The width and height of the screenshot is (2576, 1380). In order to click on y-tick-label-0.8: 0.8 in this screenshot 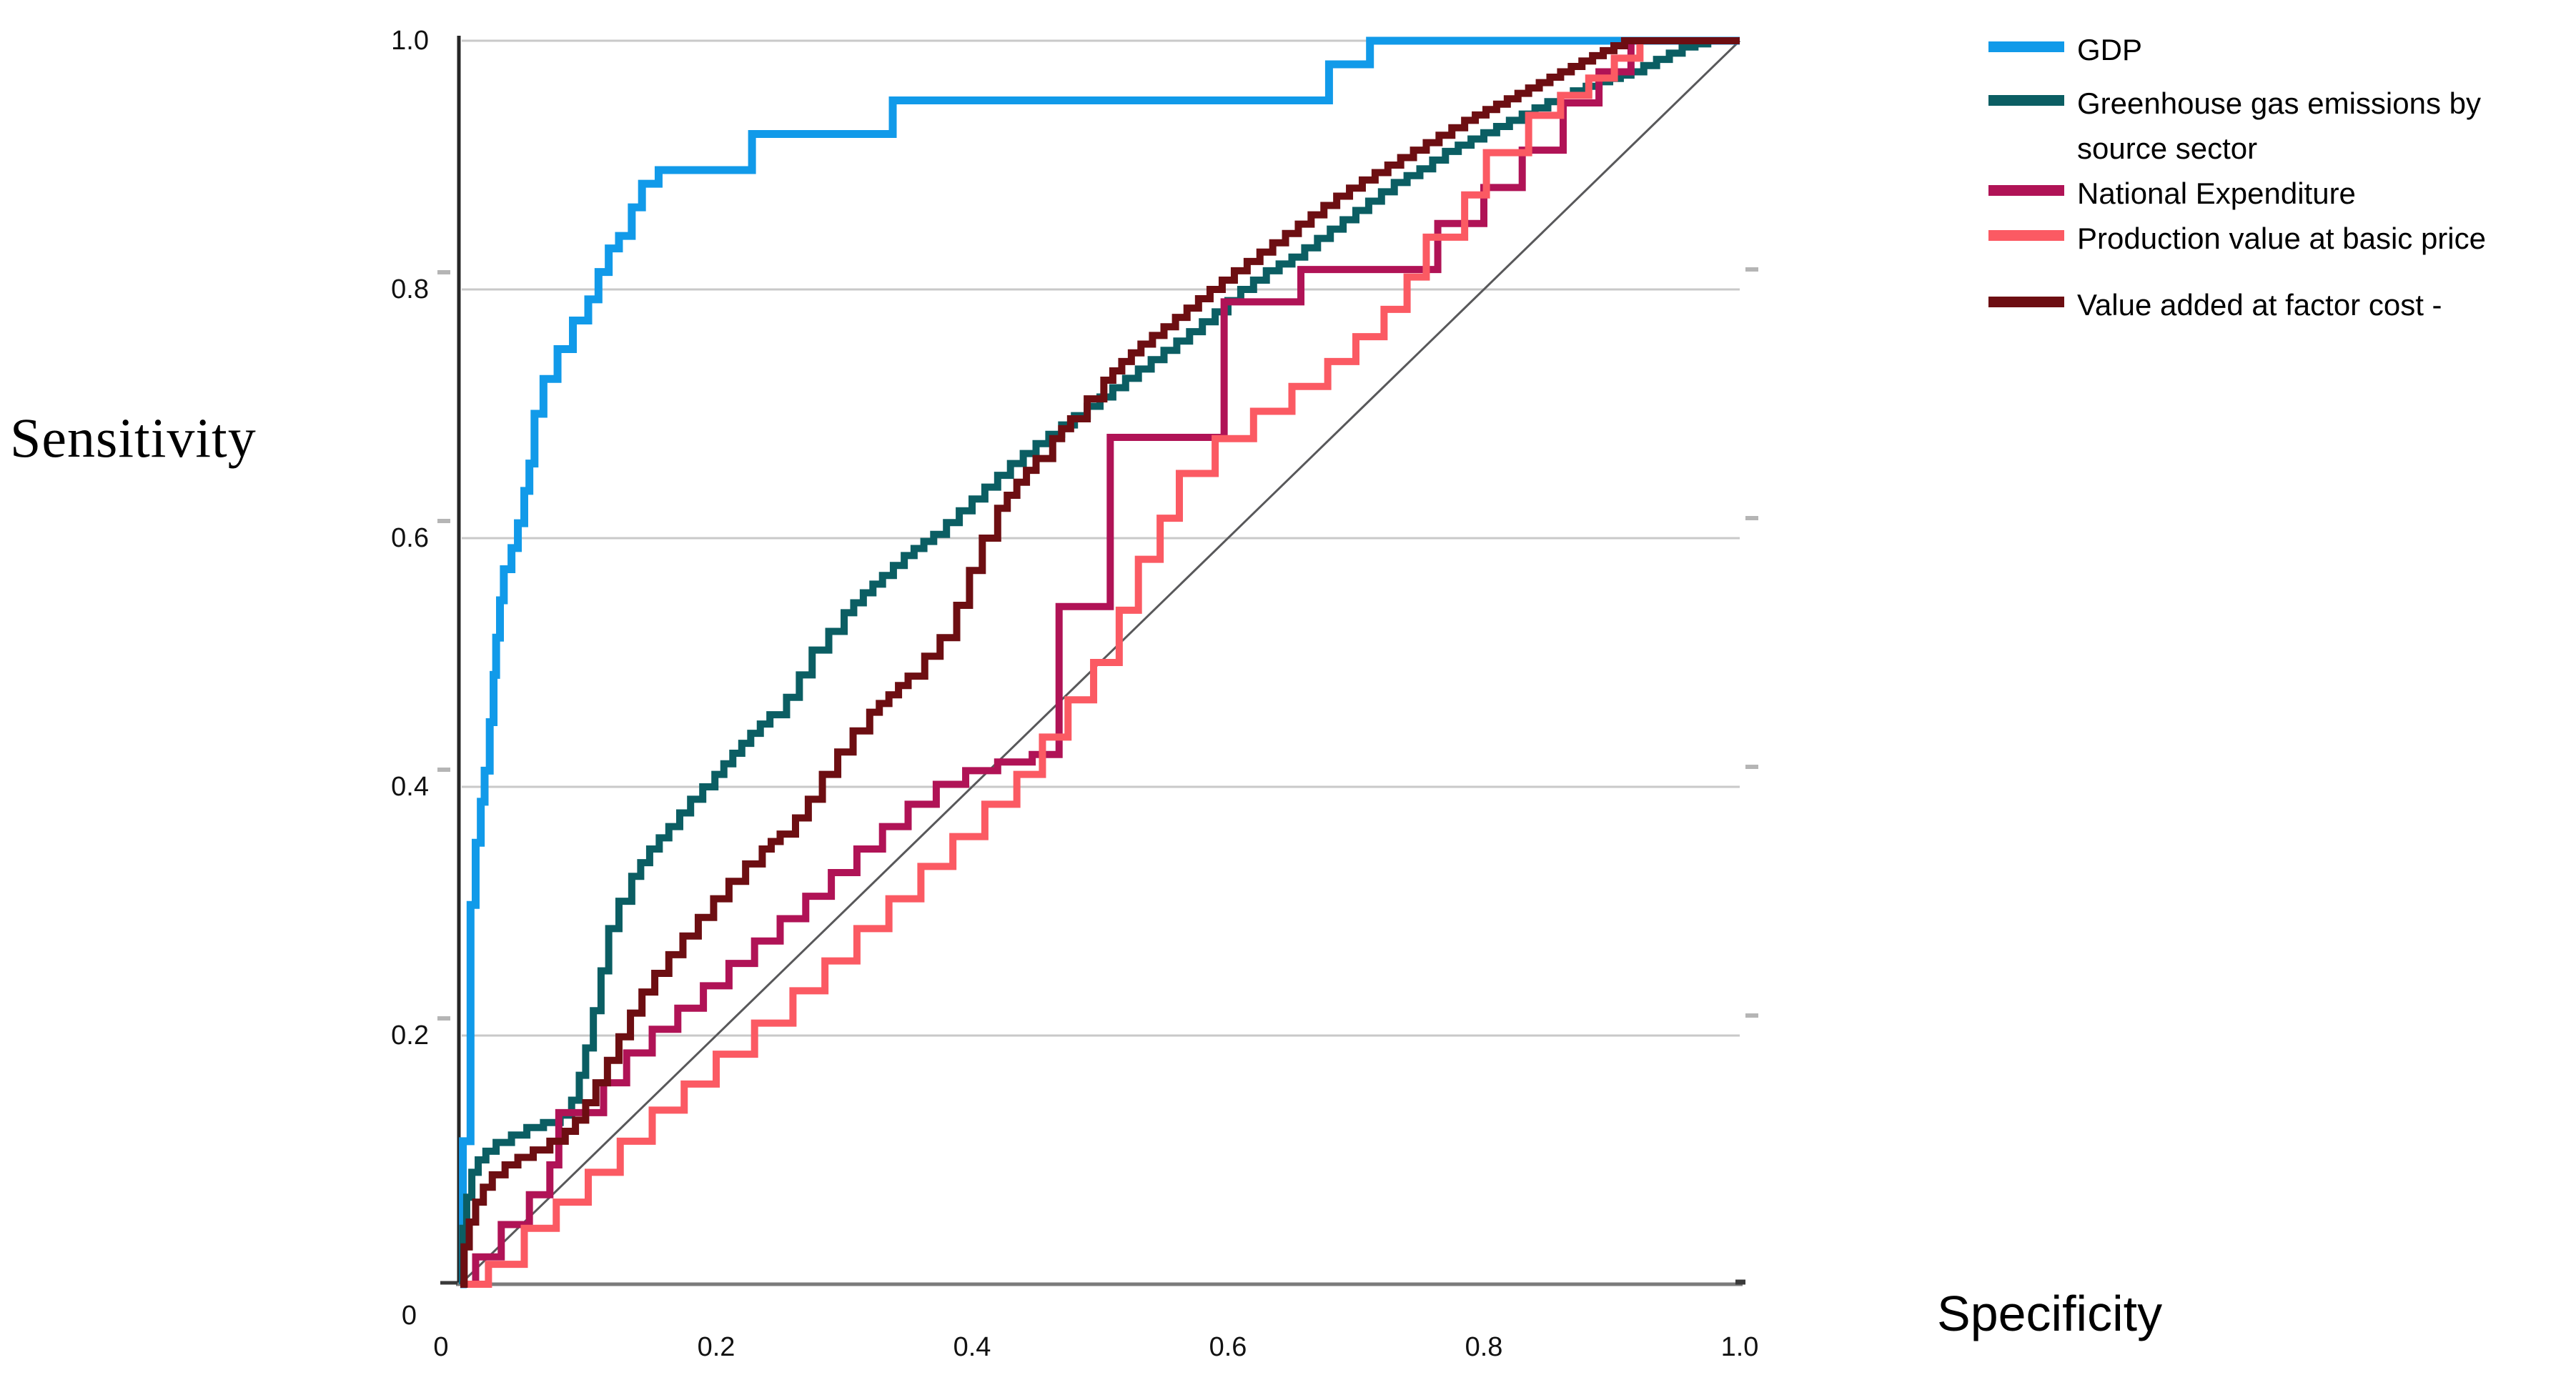, I will do `click(410, 289)`.